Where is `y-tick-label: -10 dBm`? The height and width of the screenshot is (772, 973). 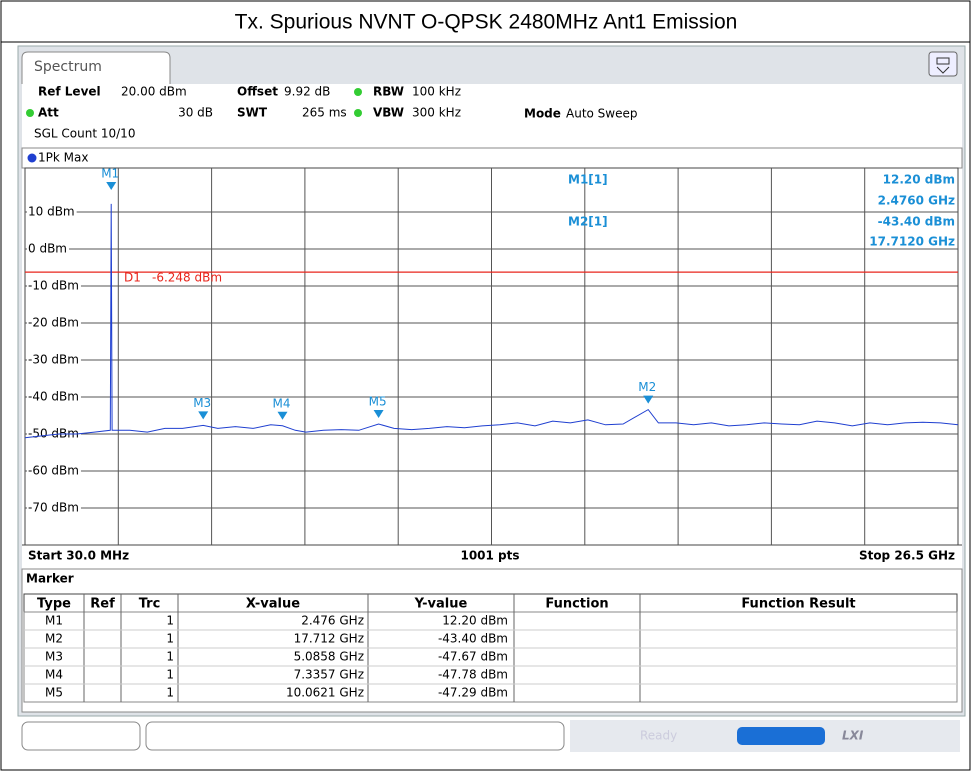 y-tick-label: -10 dBm is located at coordinates (53, 286).